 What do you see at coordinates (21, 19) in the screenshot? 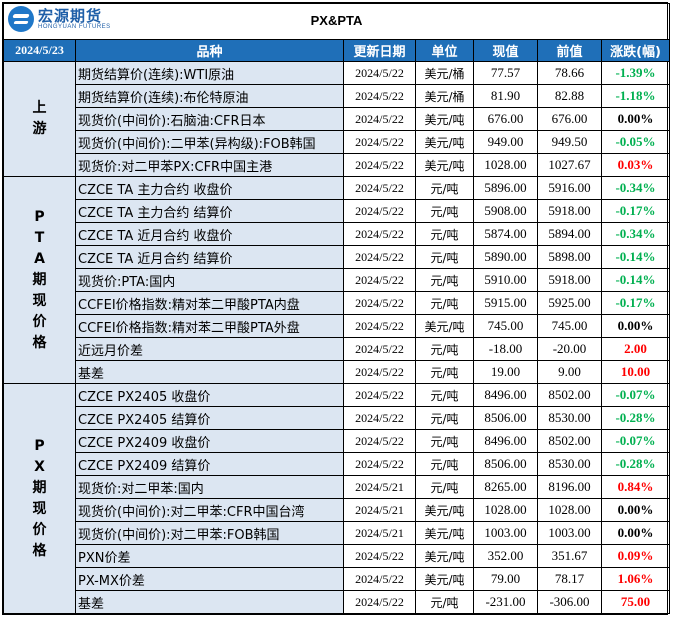
I see `logo-icon` at bounding box center [21, 19].